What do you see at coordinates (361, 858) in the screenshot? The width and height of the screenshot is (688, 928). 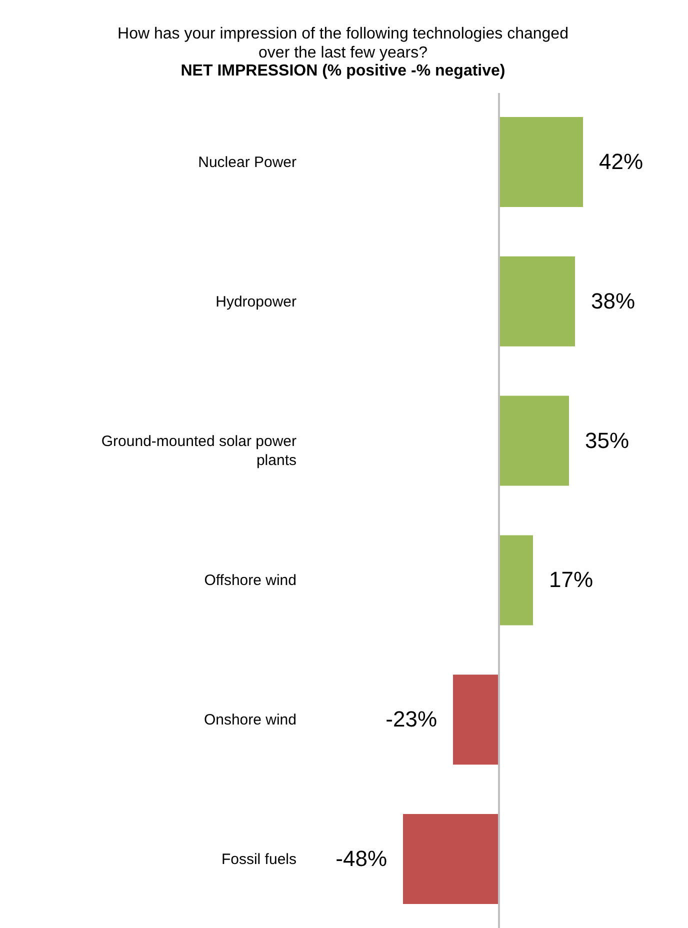 I see `data-label: -48%` at bounding box center [361, 858].